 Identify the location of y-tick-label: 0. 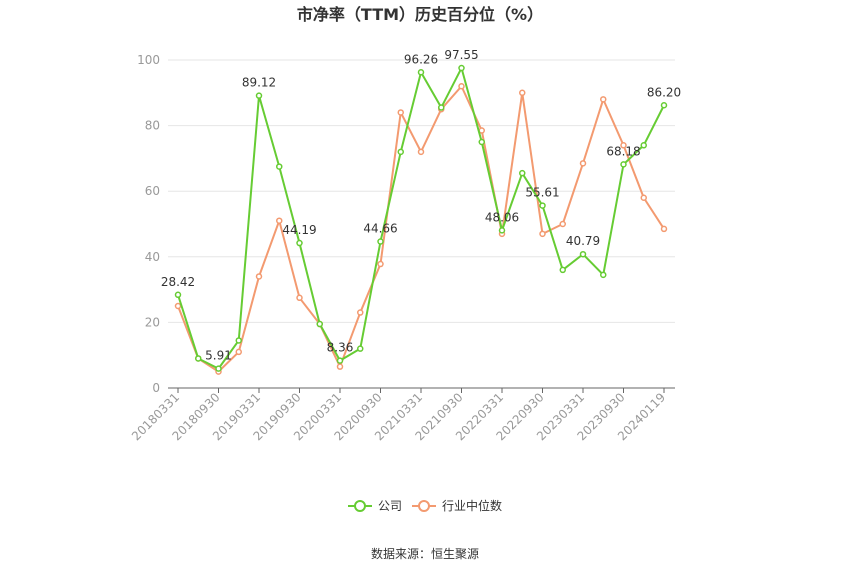
(156, 388).